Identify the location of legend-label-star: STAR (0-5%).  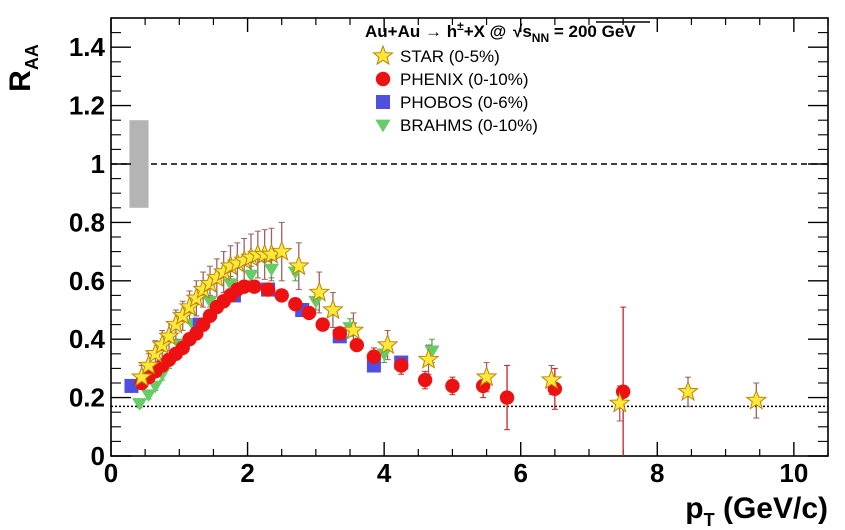
(450, 56).